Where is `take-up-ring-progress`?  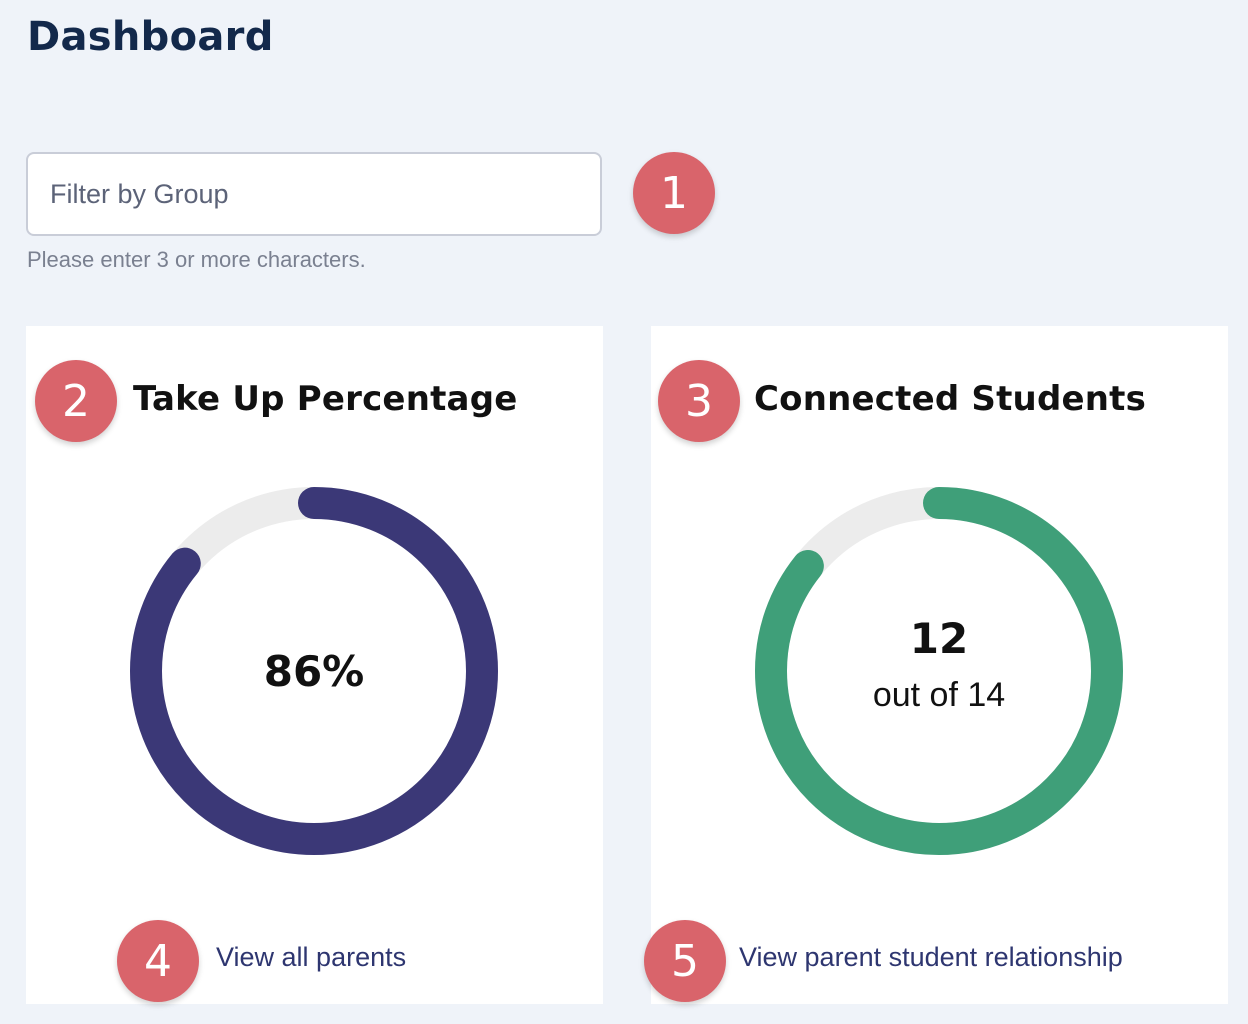
take-up-ring-progress is located at coordinates (314, 671).